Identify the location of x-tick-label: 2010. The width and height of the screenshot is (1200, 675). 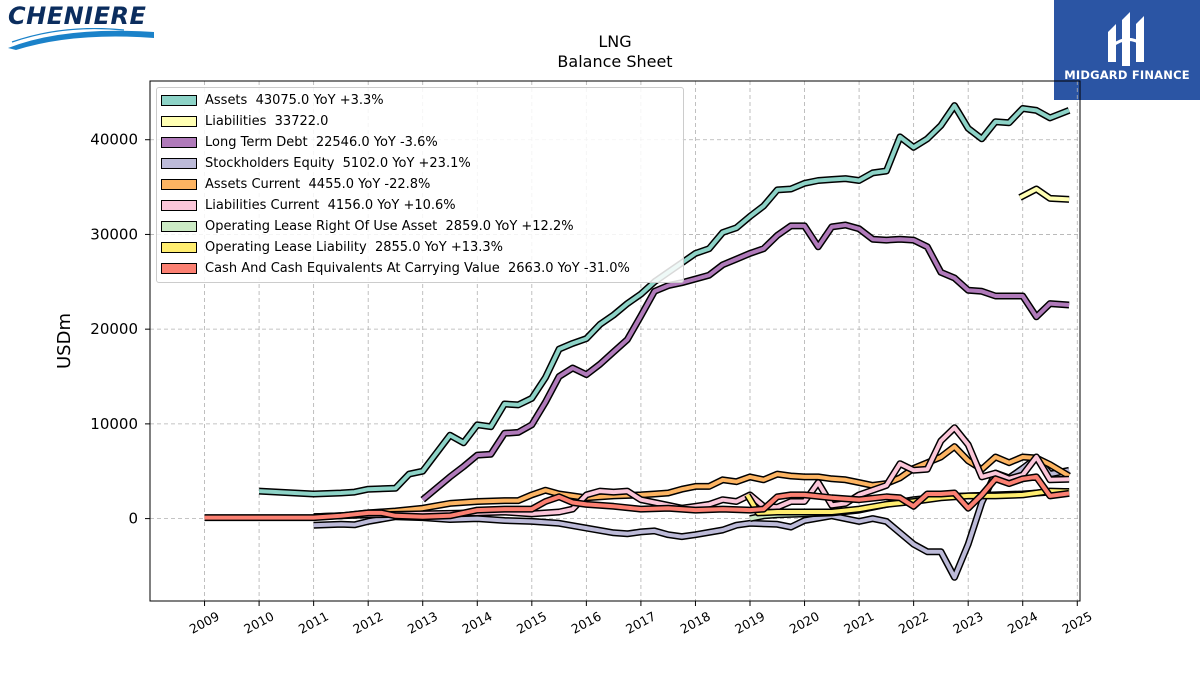
(258, 622).